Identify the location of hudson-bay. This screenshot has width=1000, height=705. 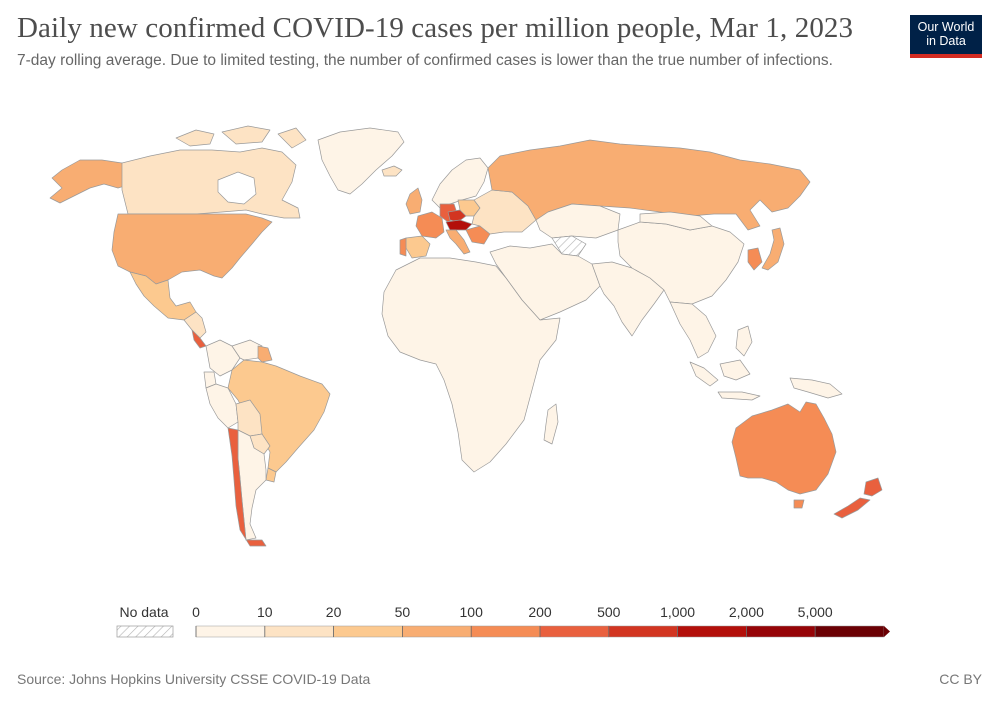
(237, 188).